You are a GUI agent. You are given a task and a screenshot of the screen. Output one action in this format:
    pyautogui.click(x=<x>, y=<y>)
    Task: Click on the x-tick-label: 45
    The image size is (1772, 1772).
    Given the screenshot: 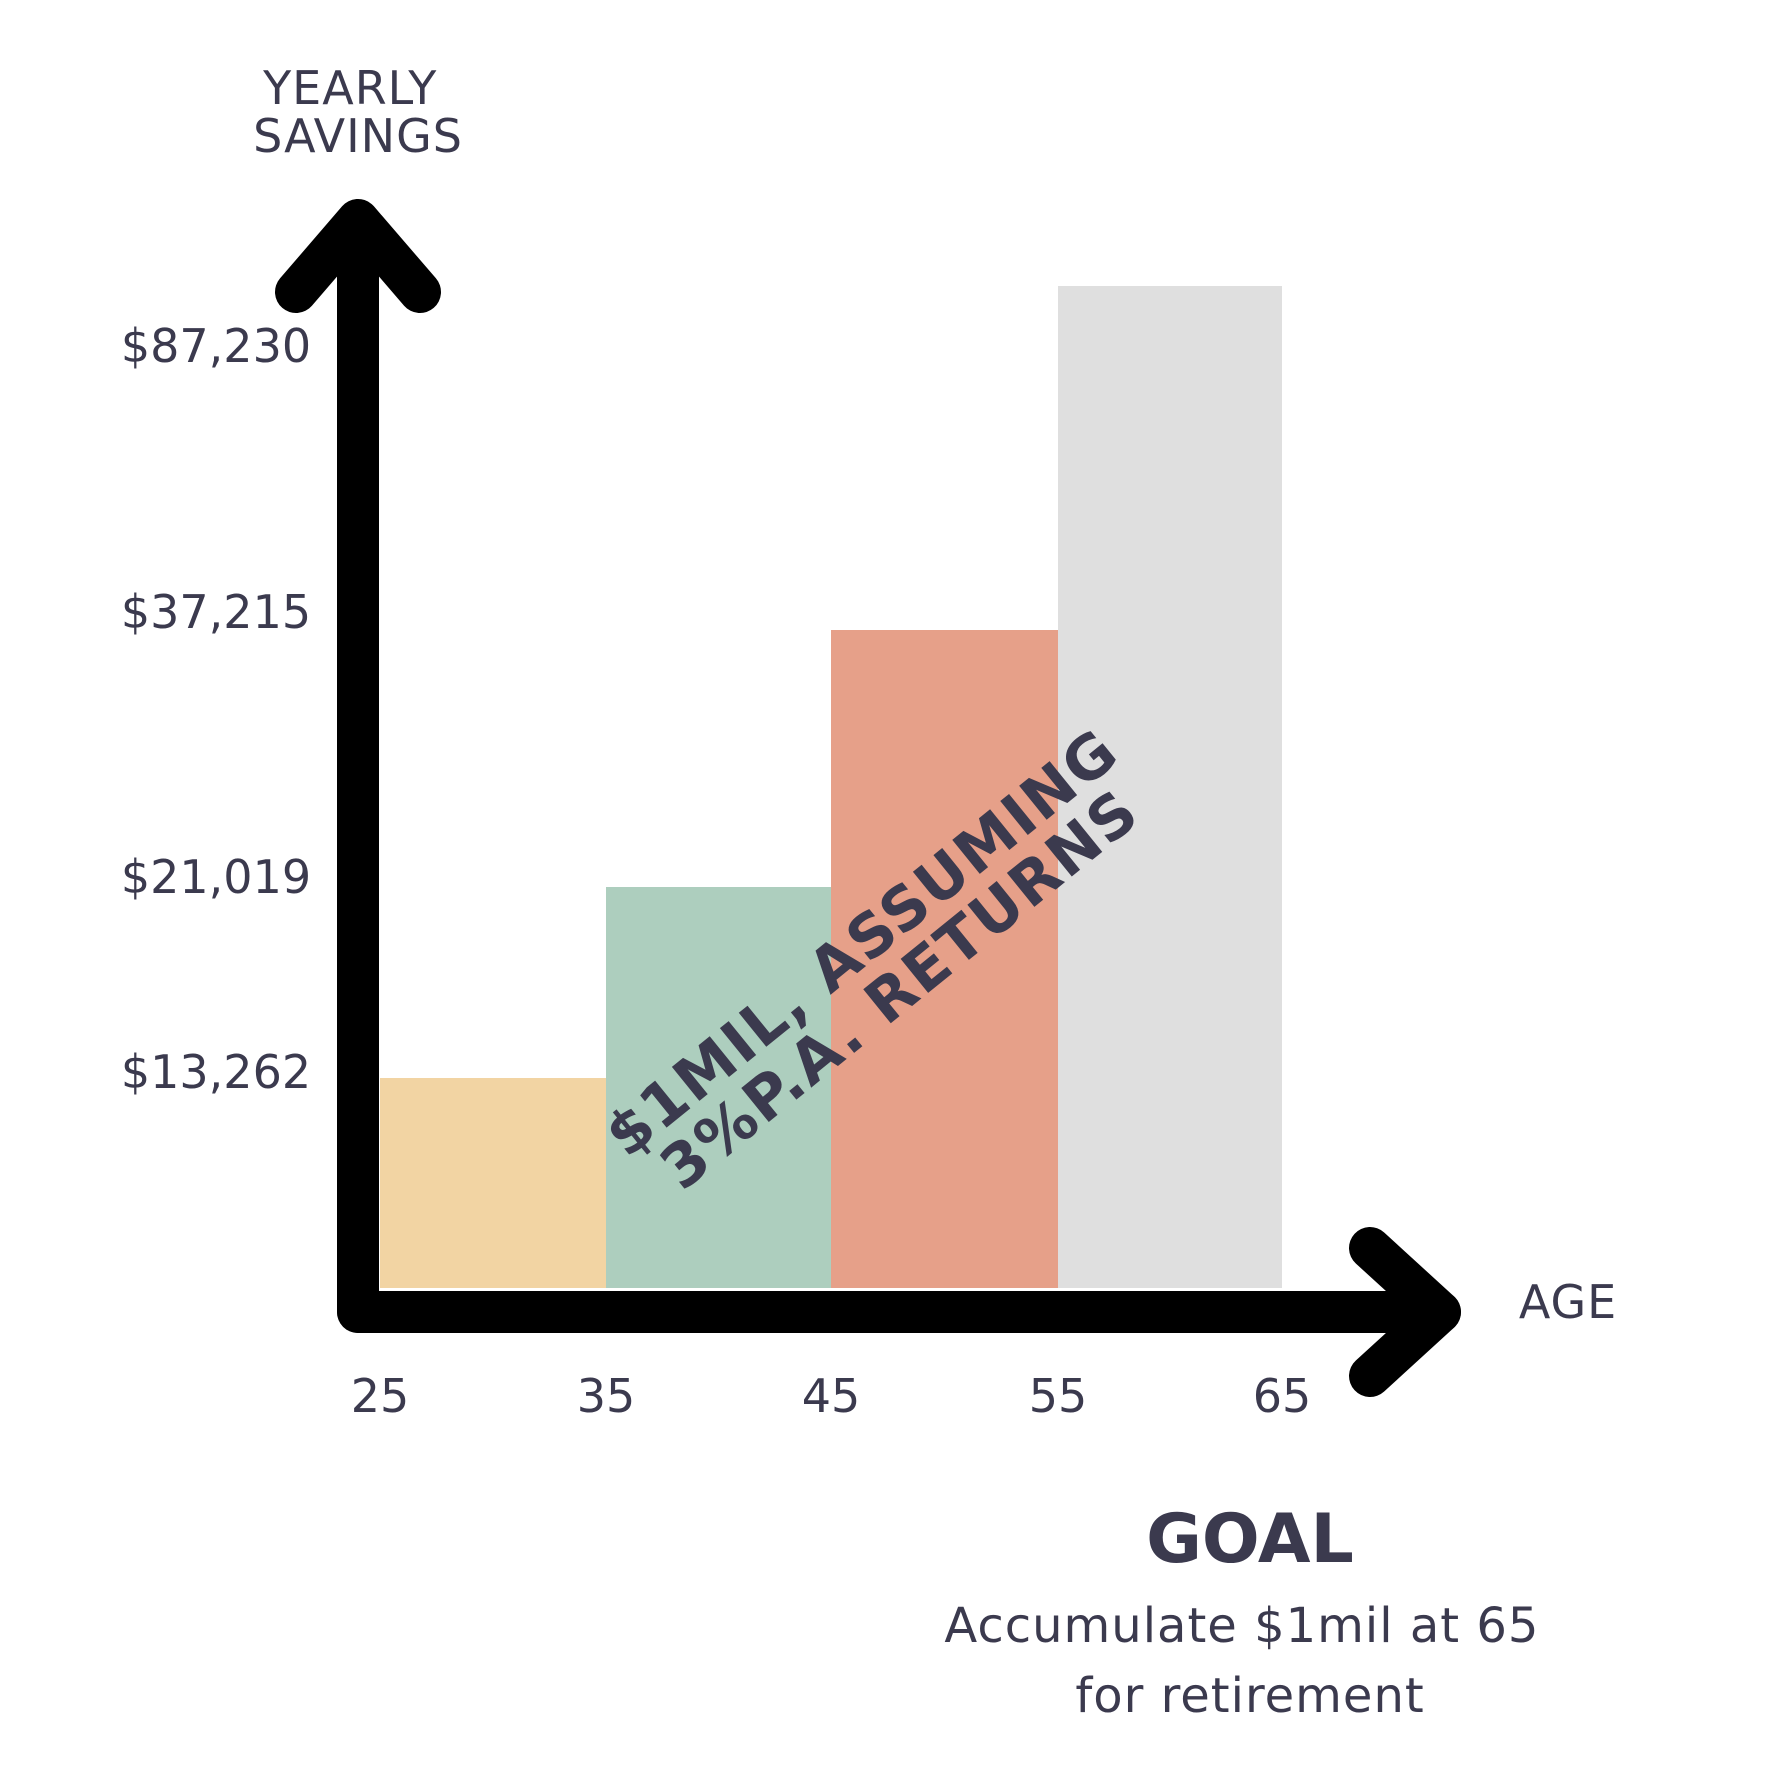 What is the action you would take?
    pyautogui.click(x=831, y=1396)
    